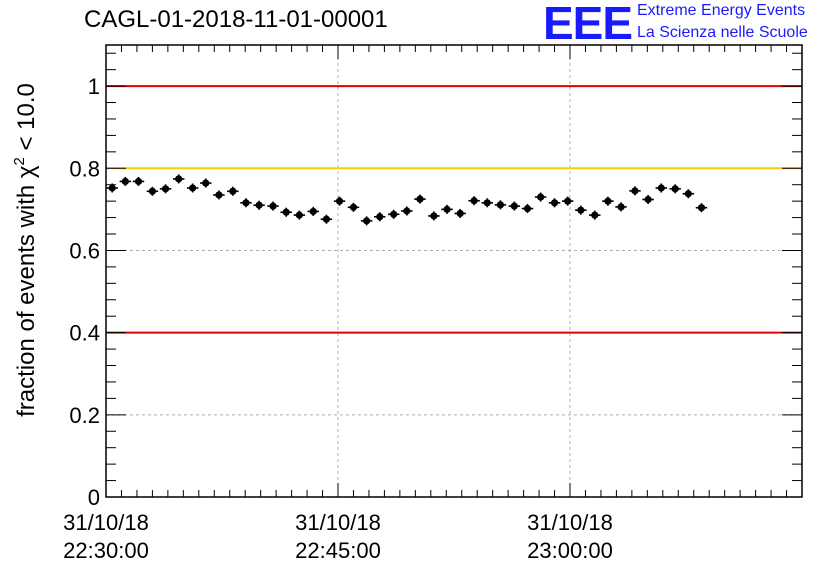  I want to click on data-points, so click(407, 200).